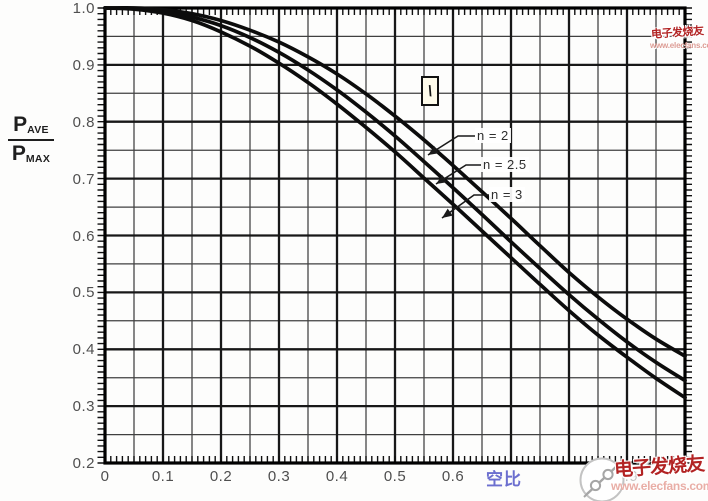  Describe the element at coordinates (493, 135) in the screenshot. I see `curve-label-0: n = 2` at that location.